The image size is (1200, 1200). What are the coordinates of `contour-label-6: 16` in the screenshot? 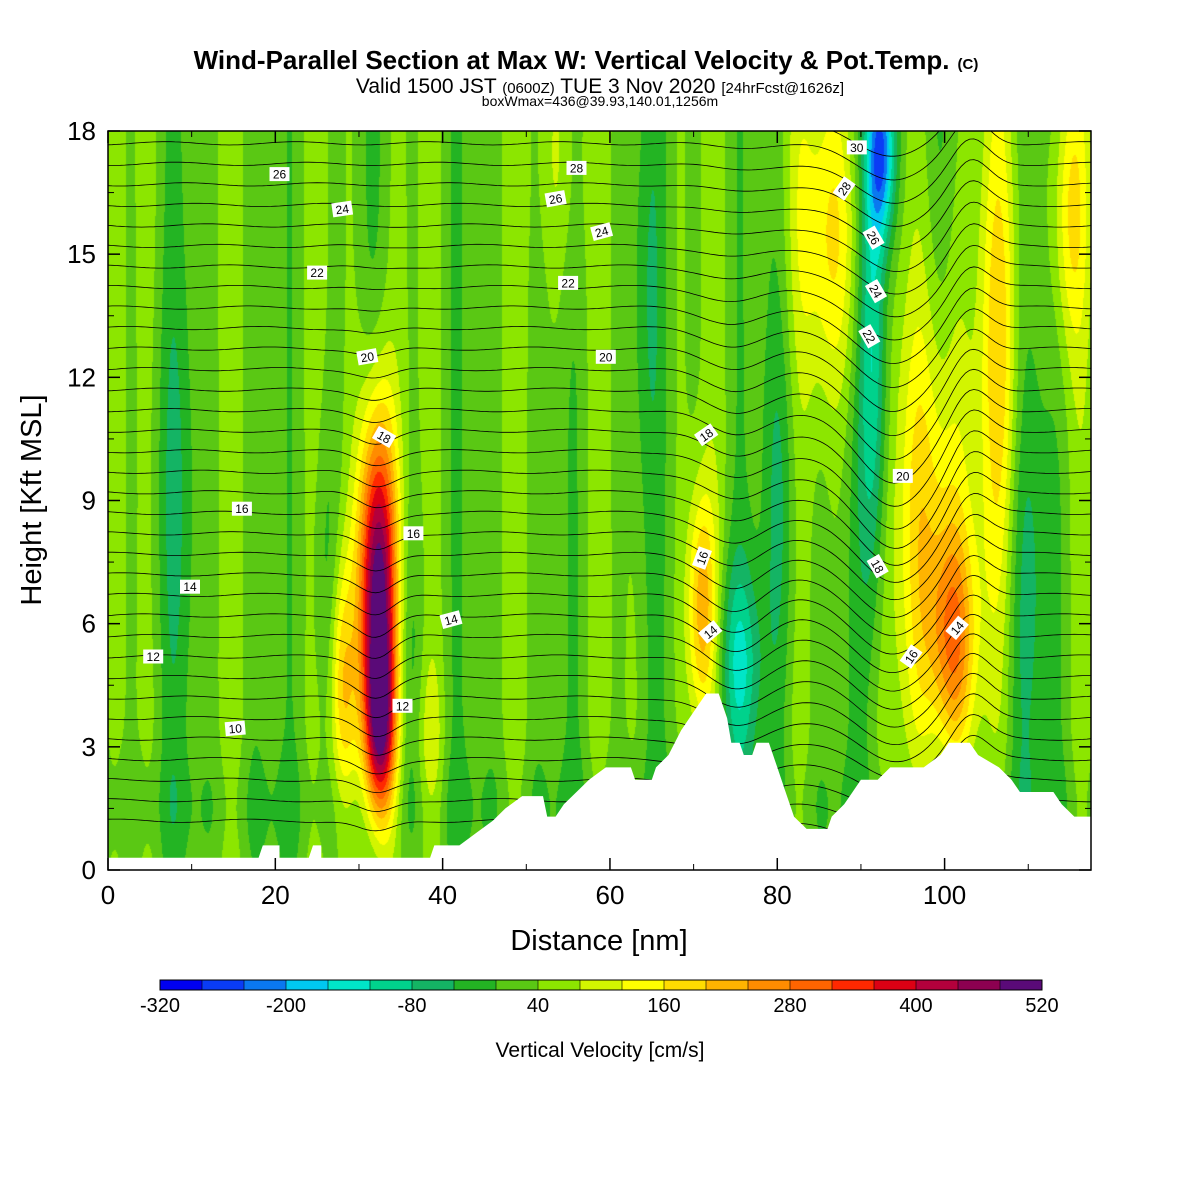 It's located at (413, 533).